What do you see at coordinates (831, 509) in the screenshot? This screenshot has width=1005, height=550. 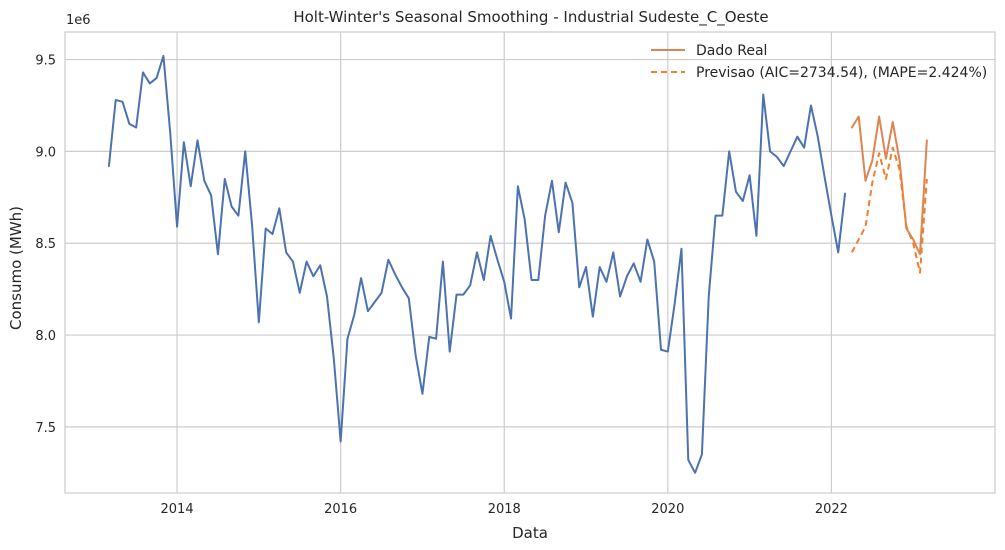 I see `x-tick-label: 2022` at bounding box center [831, 509].